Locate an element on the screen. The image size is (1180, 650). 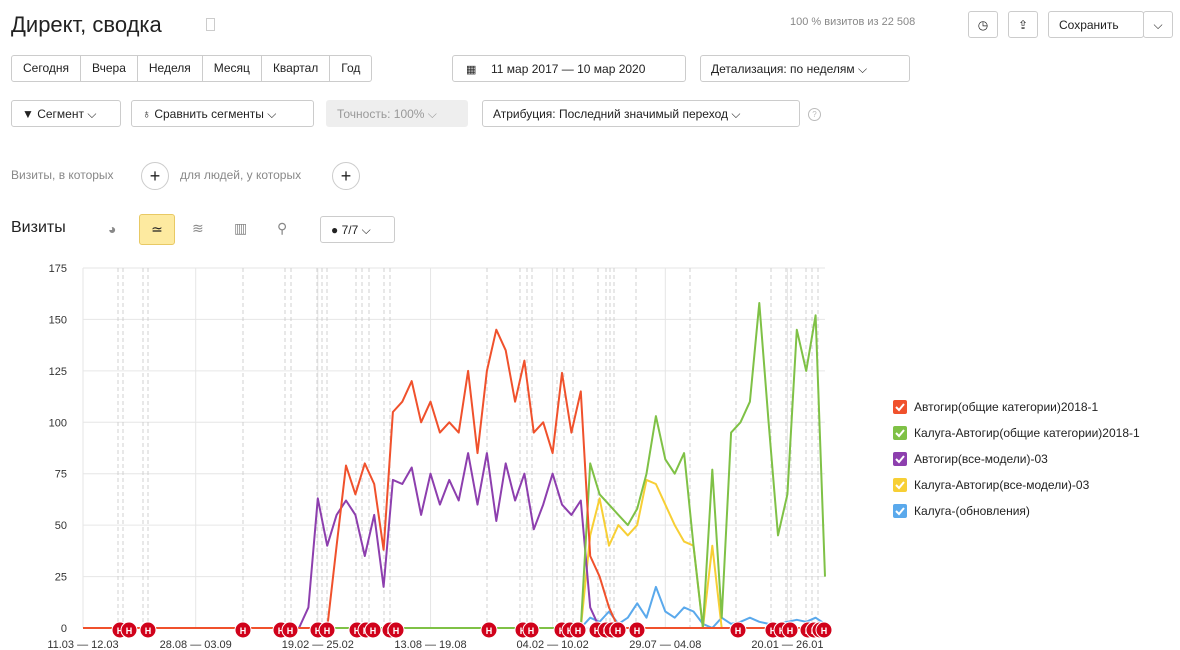
save-button: Сохранить is located at coordinates (1096, 24).